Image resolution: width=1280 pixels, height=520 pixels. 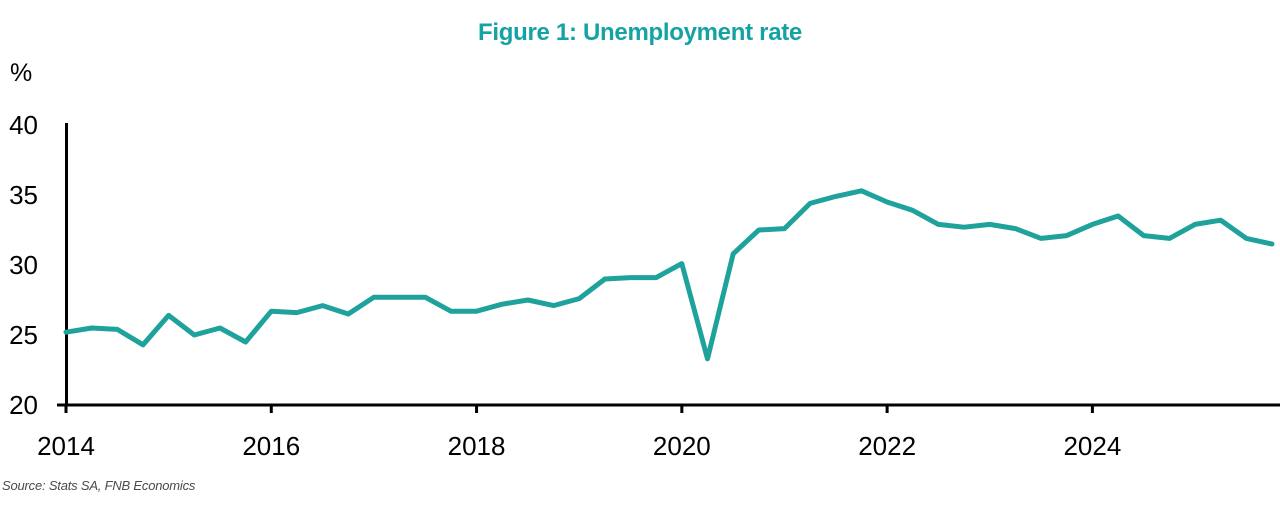 I want to click on y-axis-unit-label: %, so click(x=21, y=73).